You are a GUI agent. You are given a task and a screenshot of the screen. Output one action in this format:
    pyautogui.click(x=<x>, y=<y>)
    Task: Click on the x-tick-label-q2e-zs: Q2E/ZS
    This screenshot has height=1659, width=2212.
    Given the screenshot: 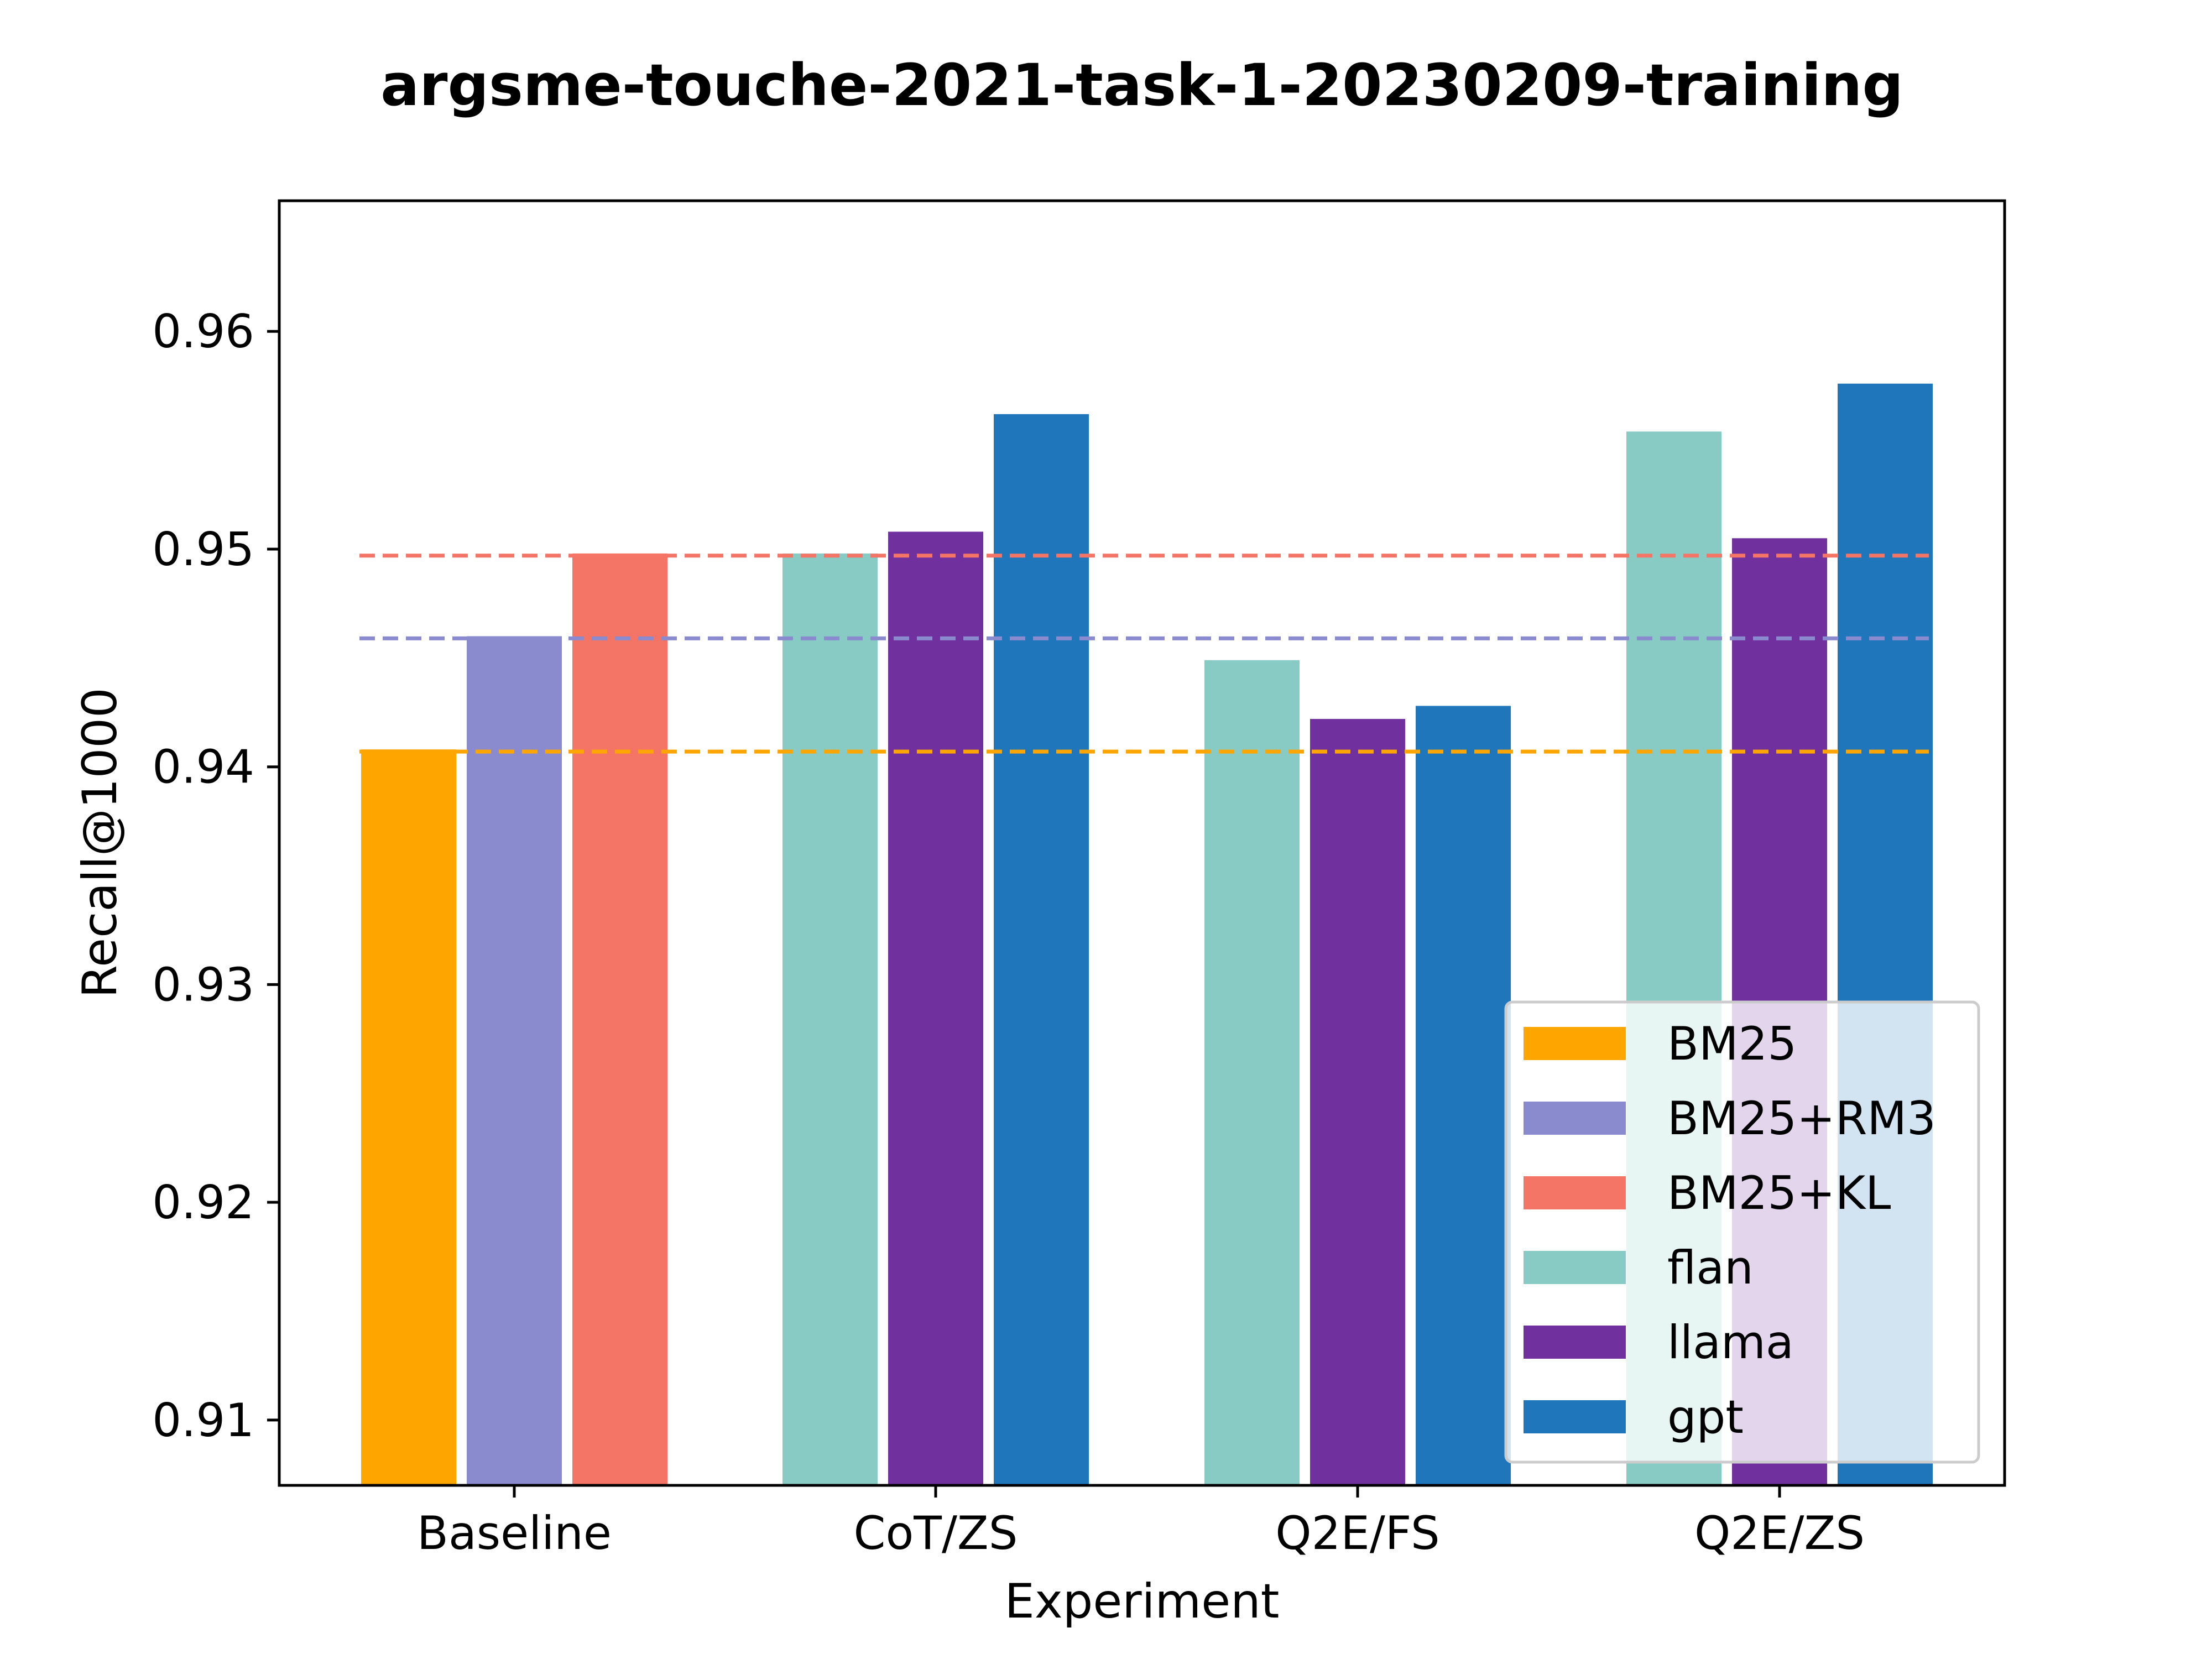 What is the action you would take?
    pyautogui.click(x=1780, y=1533)
    